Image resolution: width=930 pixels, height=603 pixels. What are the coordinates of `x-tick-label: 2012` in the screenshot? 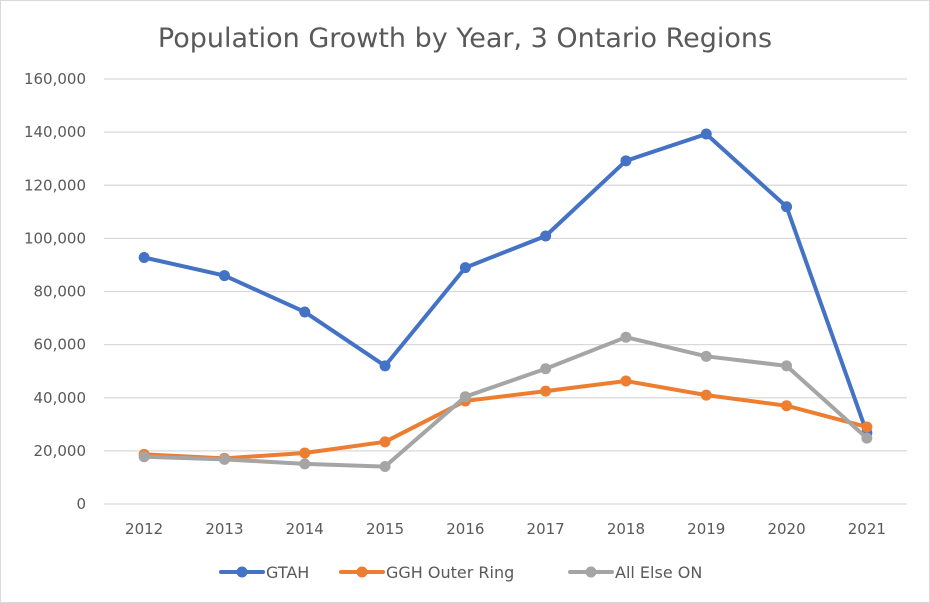 It's located at (144, 529).